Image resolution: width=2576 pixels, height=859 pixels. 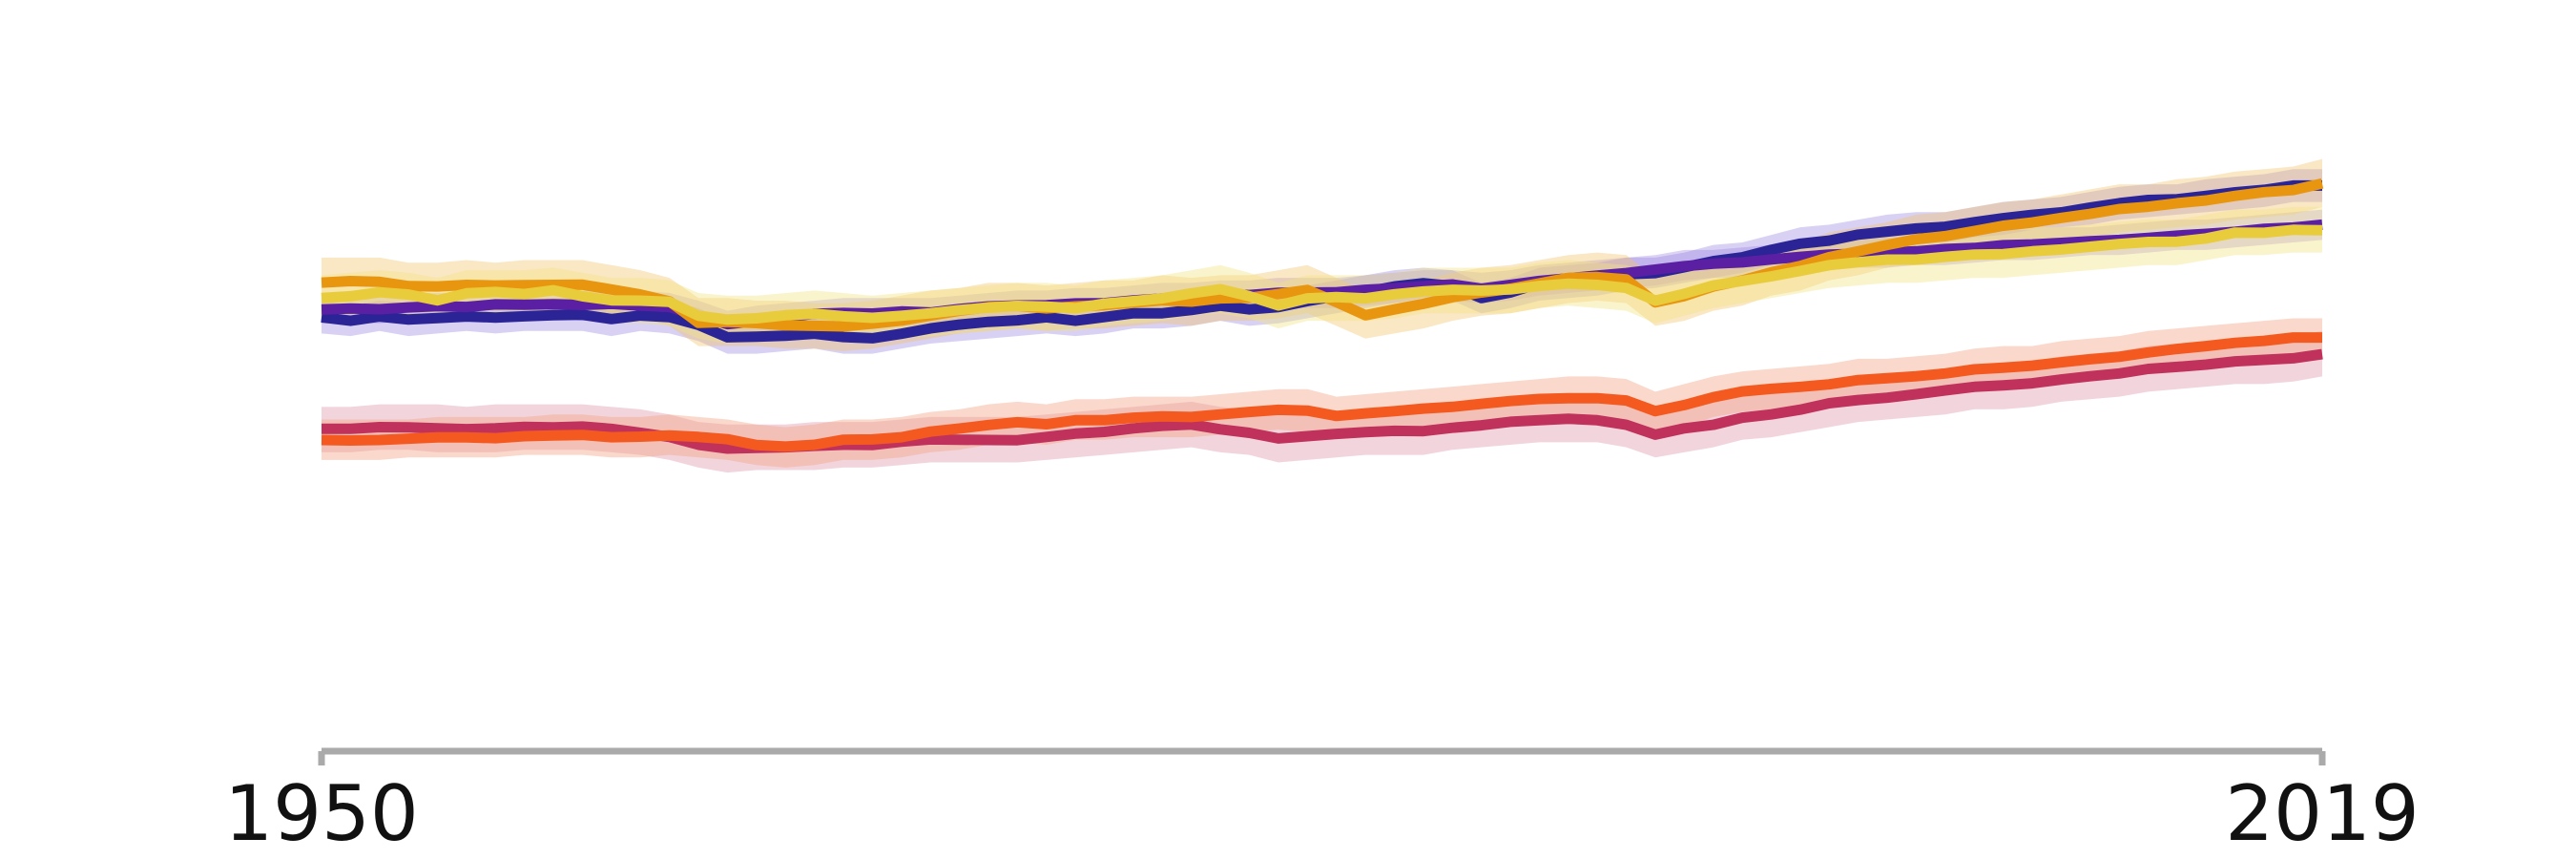 I want to click on series-4-line, so click(x=1322, y=274).